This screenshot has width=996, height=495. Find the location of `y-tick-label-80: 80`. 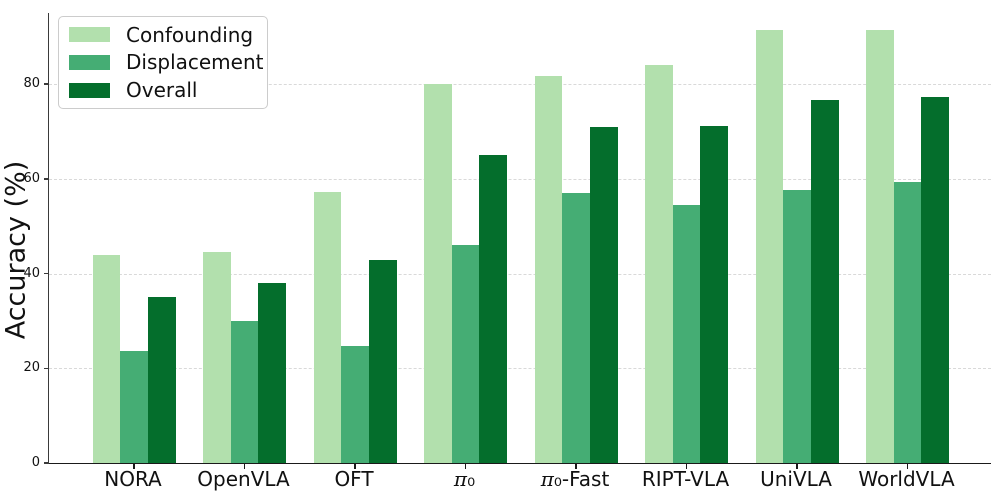

y-tick-label-80: 80 is located at coordinates (31, 84).